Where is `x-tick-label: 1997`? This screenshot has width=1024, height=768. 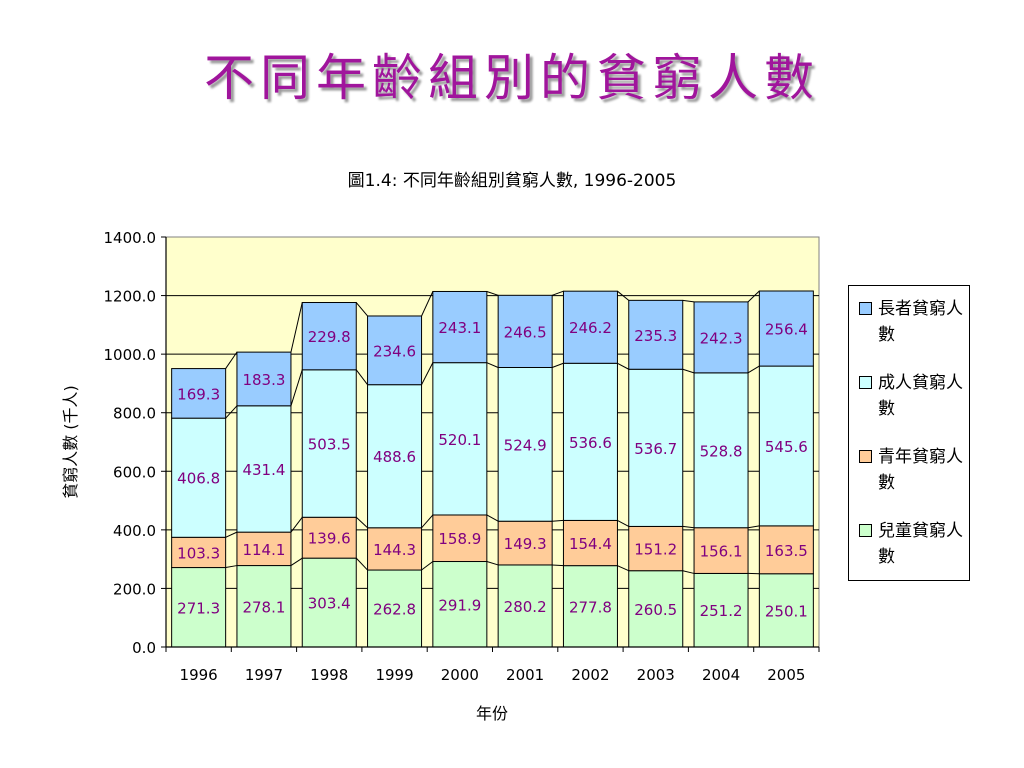 x-tick-label: 1997 is located at coordinates (264, 675).